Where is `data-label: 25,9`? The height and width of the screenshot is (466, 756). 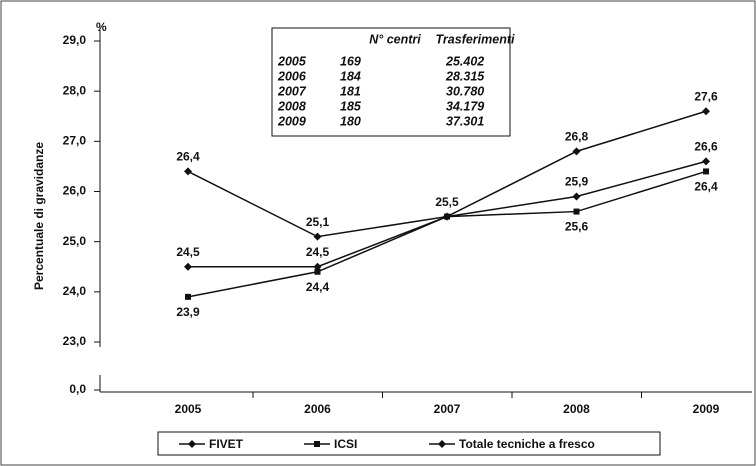 data-label: 25,9 is located at coordinates (577, 182).